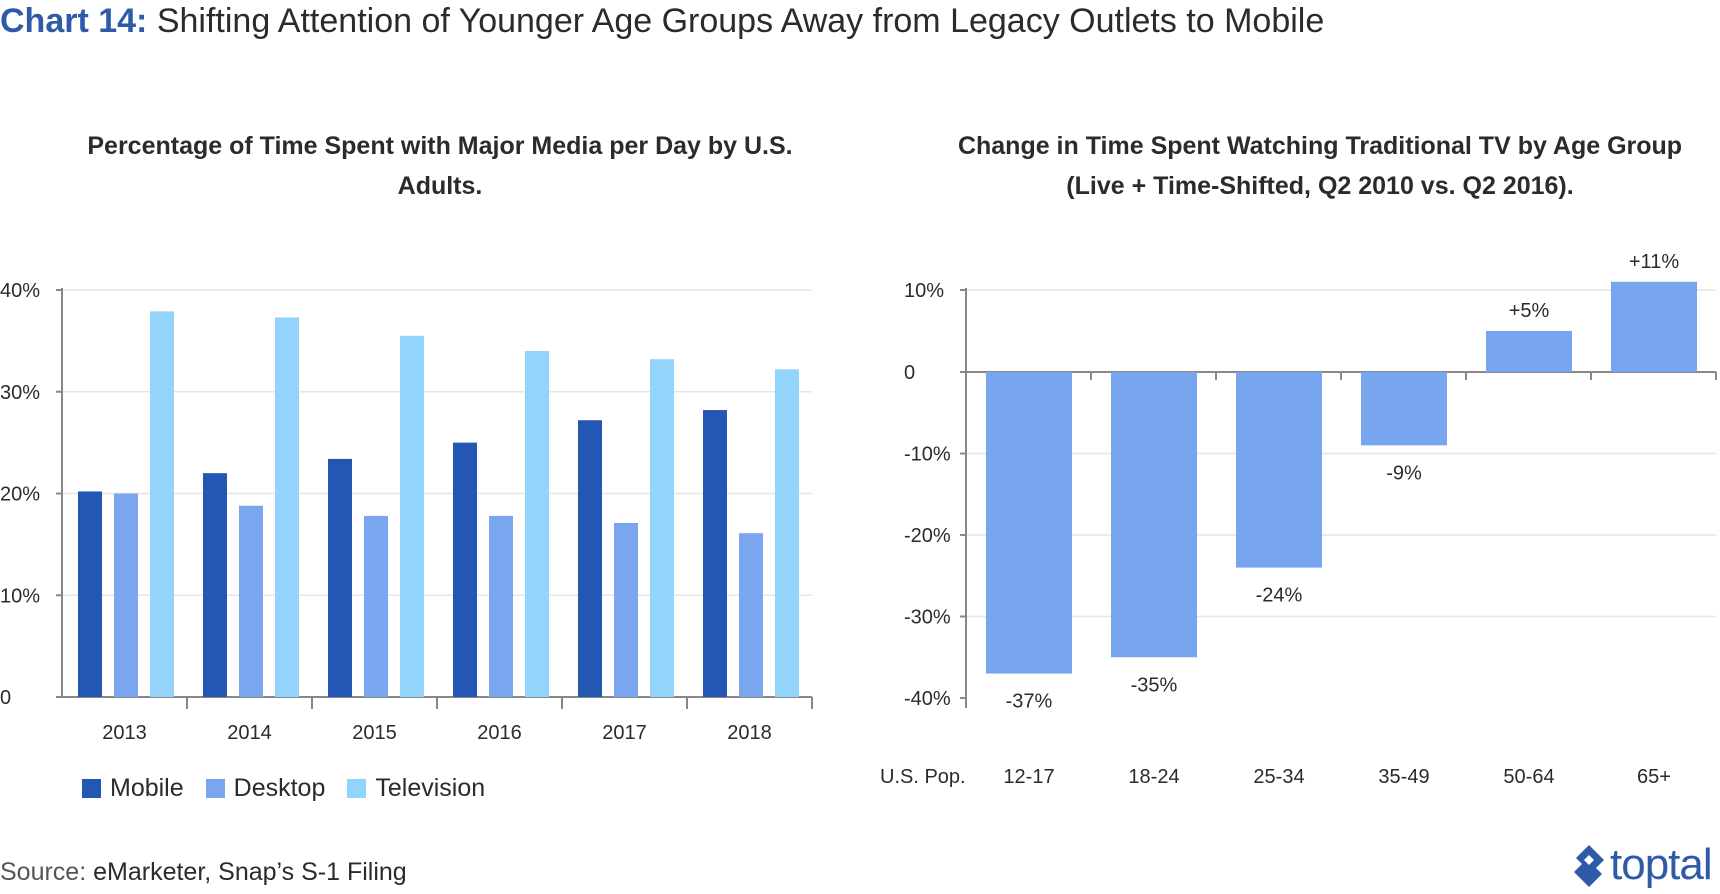 This screenshot has height=894, width=1720. Describe the element at coordinates (927, 536) in the screenshot. I see `right-y-tick-label: -20%` at that location.